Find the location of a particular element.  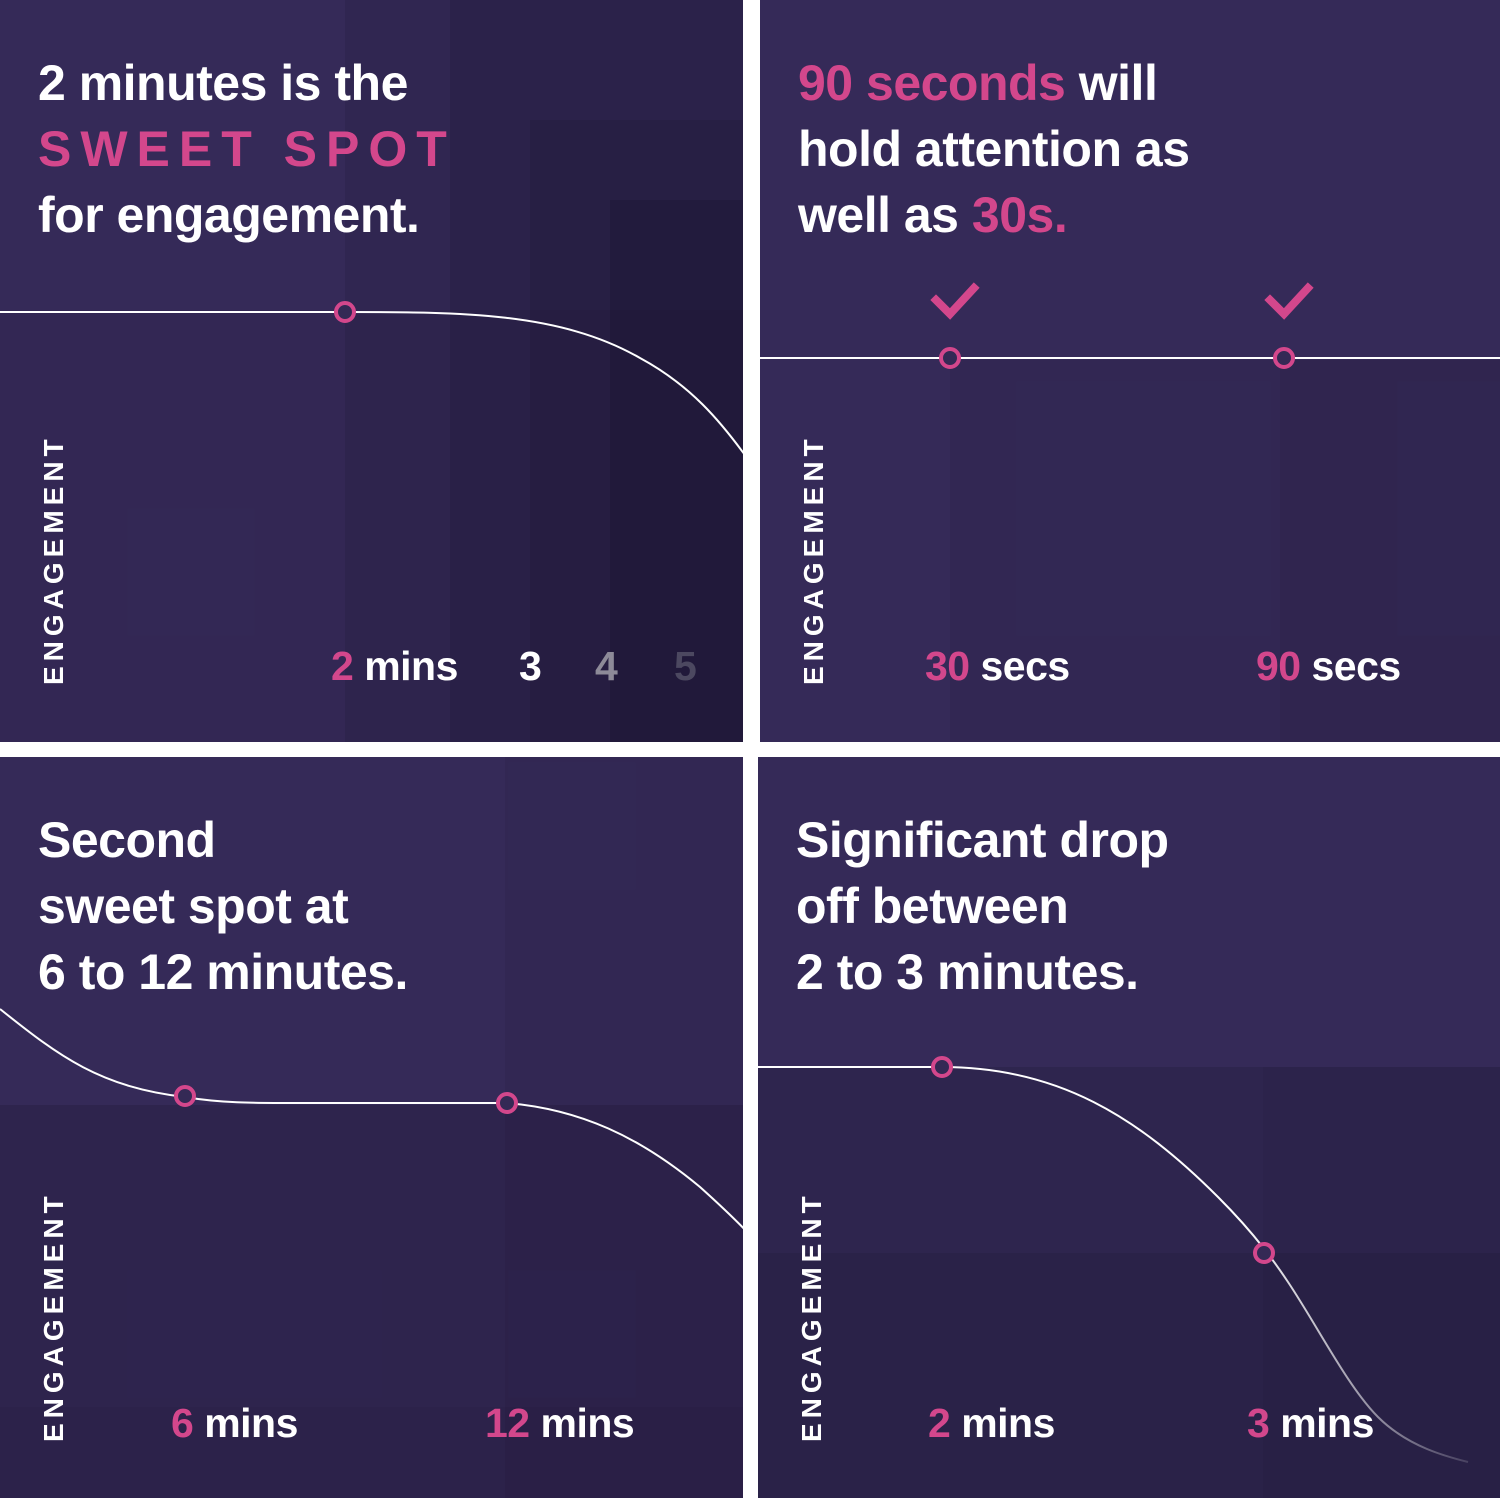

headline: Second sweet spot at 6 to 12 minutes. is located at coordinates (223, 906).